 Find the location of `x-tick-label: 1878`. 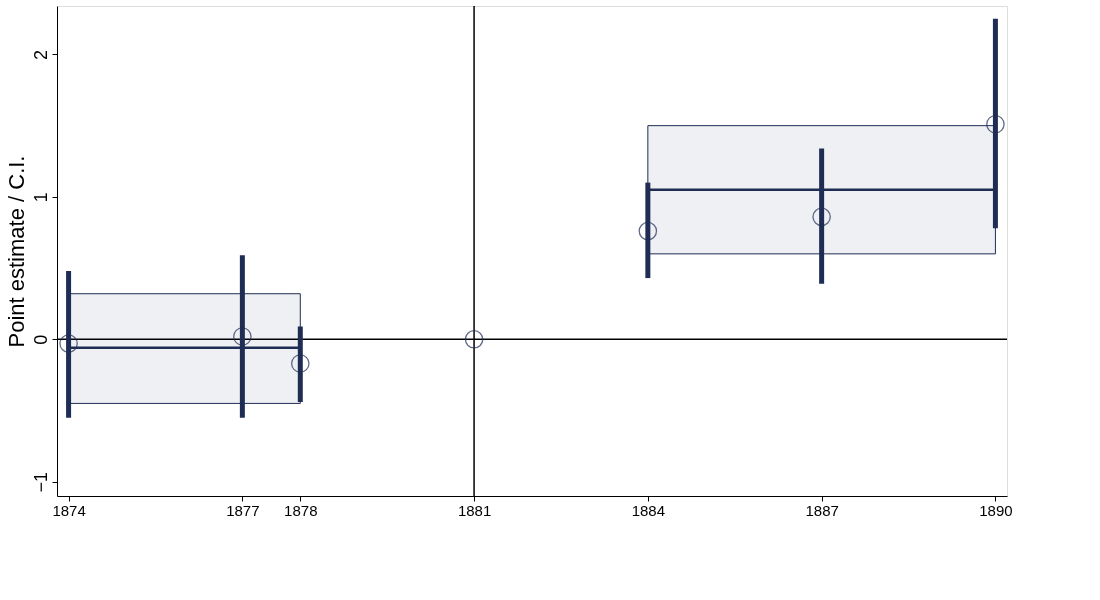

x-tick-label: 1878 is located at coordinates (301, 510).